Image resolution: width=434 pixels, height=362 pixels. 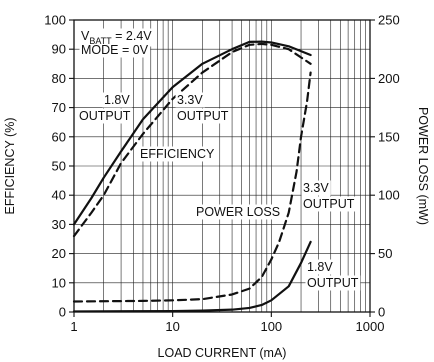 What do you see at coordinates (177, 154) in the screenshot?
I see `efficiency-label: EFFICIENCY` at bounding box center [177, 154].